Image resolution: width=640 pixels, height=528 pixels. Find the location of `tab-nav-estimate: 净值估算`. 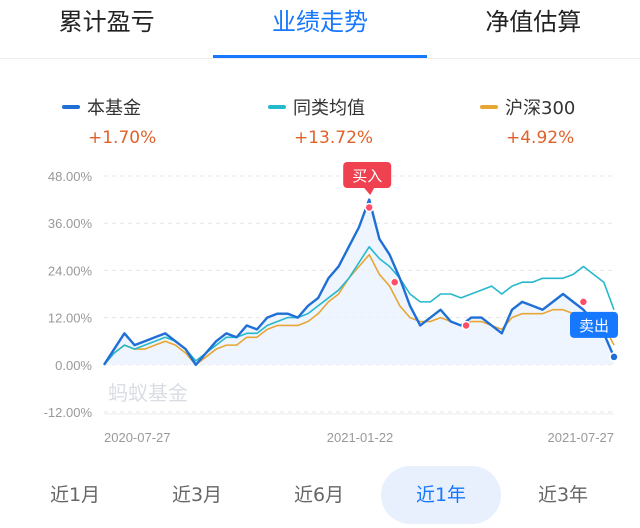

tab-nav-estimate: 净值估算 is located at coordinates (533, 22).